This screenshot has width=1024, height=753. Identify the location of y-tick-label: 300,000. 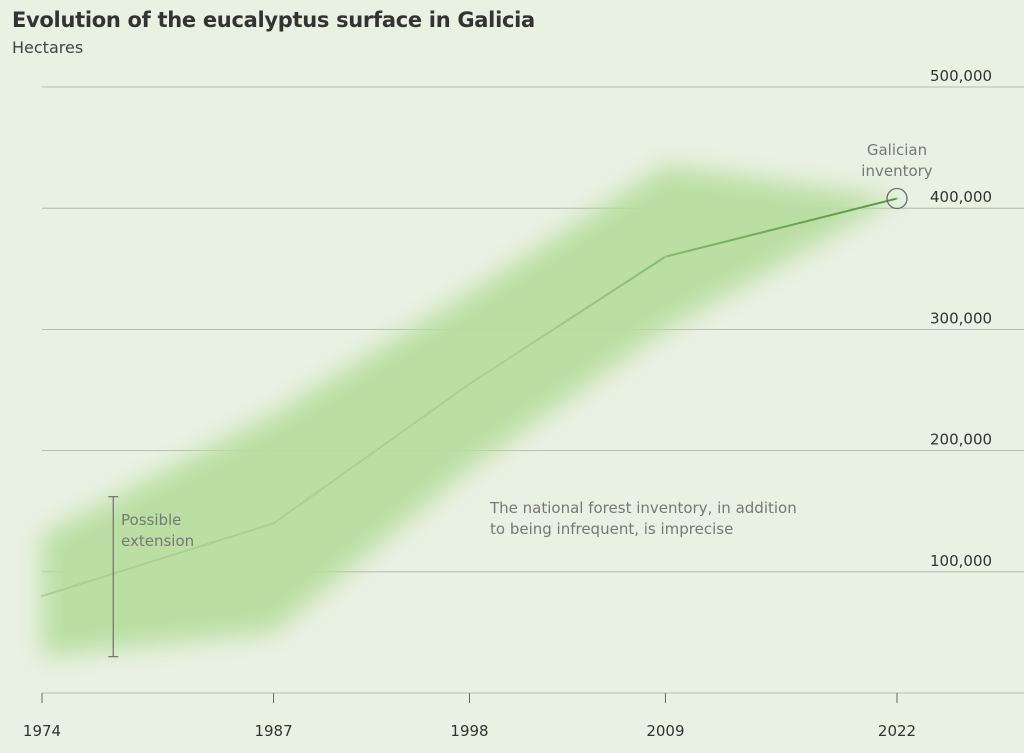
(961, 318).